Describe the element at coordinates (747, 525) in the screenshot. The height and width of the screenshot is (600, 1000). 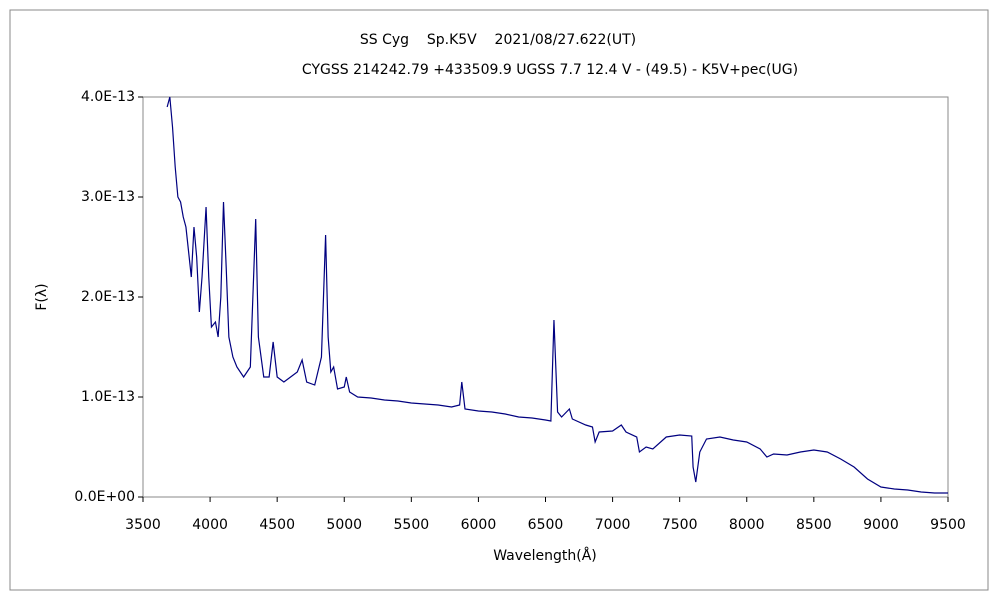
I see `x-tick-label: 8000` at that location.